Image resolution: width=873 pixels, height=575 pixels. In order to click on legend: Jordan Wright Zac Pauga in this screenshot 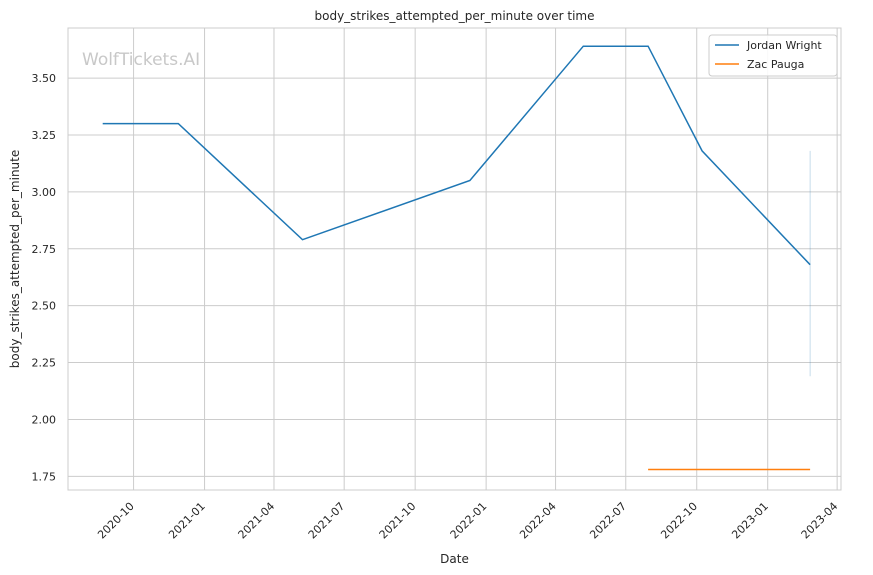, I will do `click(773, 55)`.